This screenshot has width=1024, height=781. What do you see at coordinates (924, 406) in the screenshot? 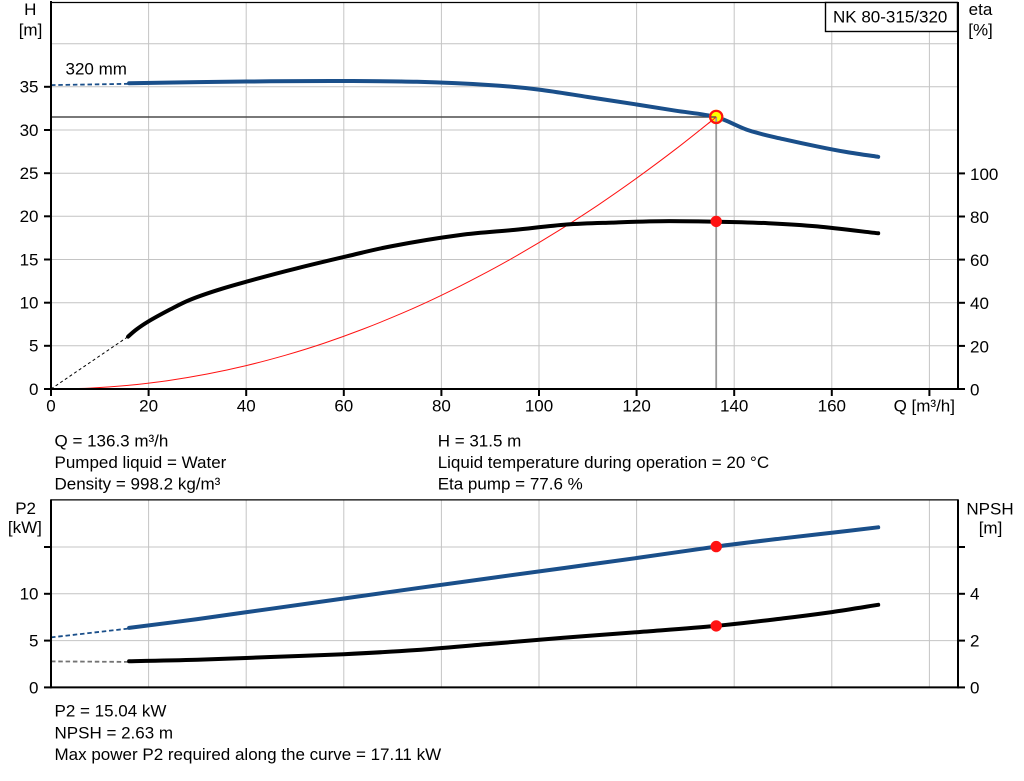
I see `svg-text: Q [m³/h]` at bounding box center [924, 406].